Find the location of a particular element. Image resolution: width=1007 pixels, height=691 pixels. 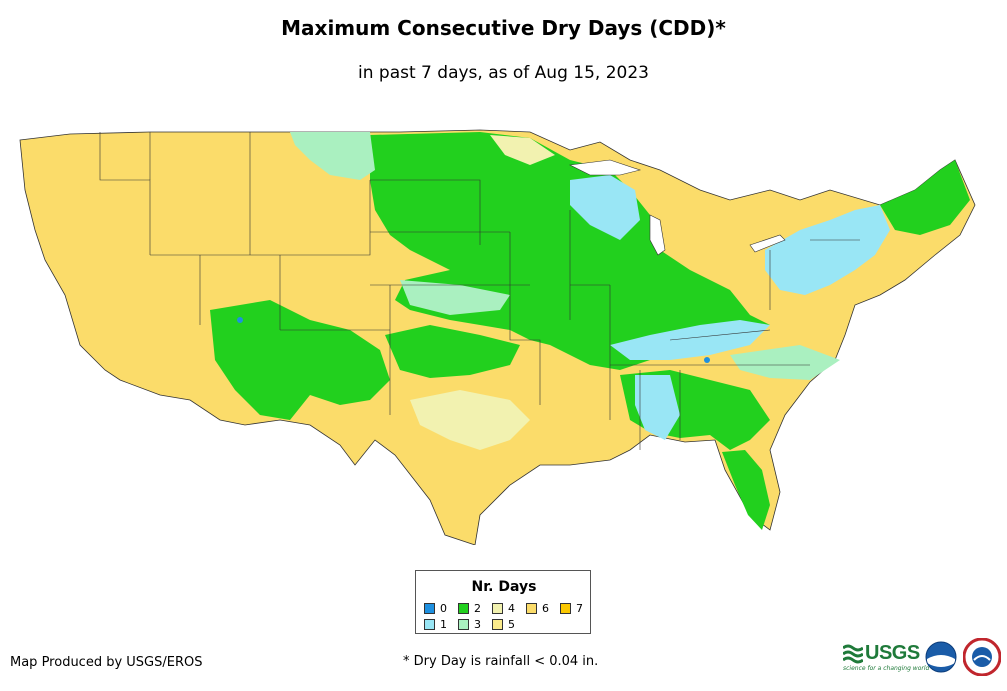

credit-text: Map Produced by USGS/EROS is located at coordinates (106, 662).